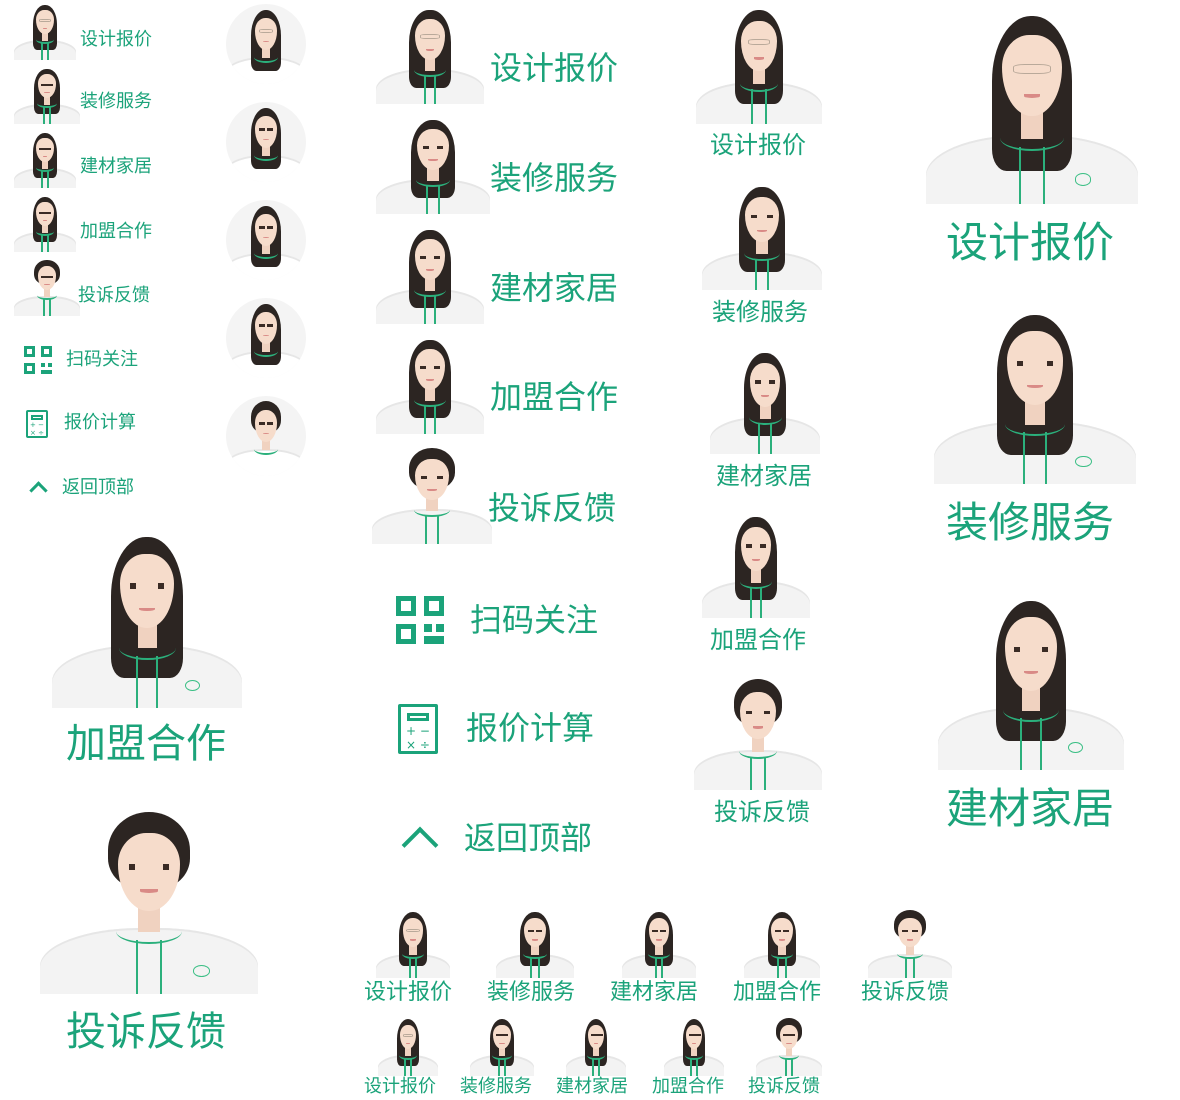  Describe the element at coordinates (100, 422) in the screenshot. I see `menu-label-quote-calc: 报价计算` at that location.